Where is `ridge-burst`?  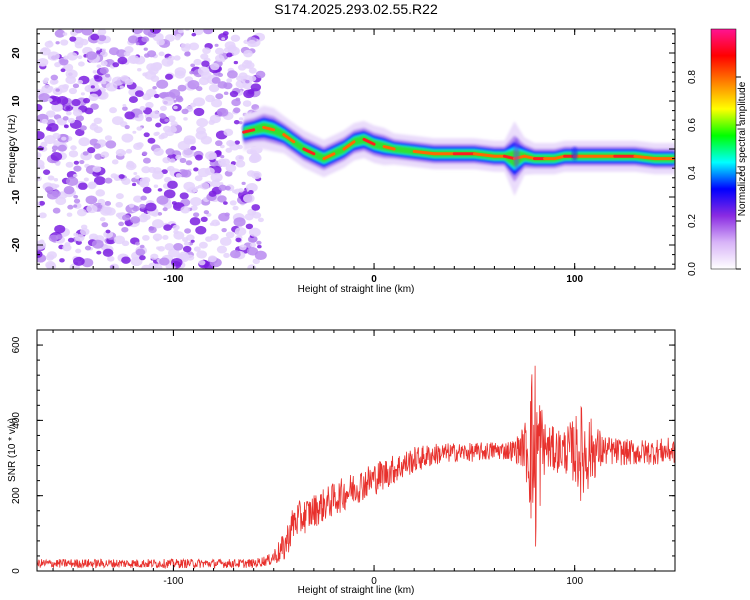 ridge-burst is located at coordinates (516, 153).